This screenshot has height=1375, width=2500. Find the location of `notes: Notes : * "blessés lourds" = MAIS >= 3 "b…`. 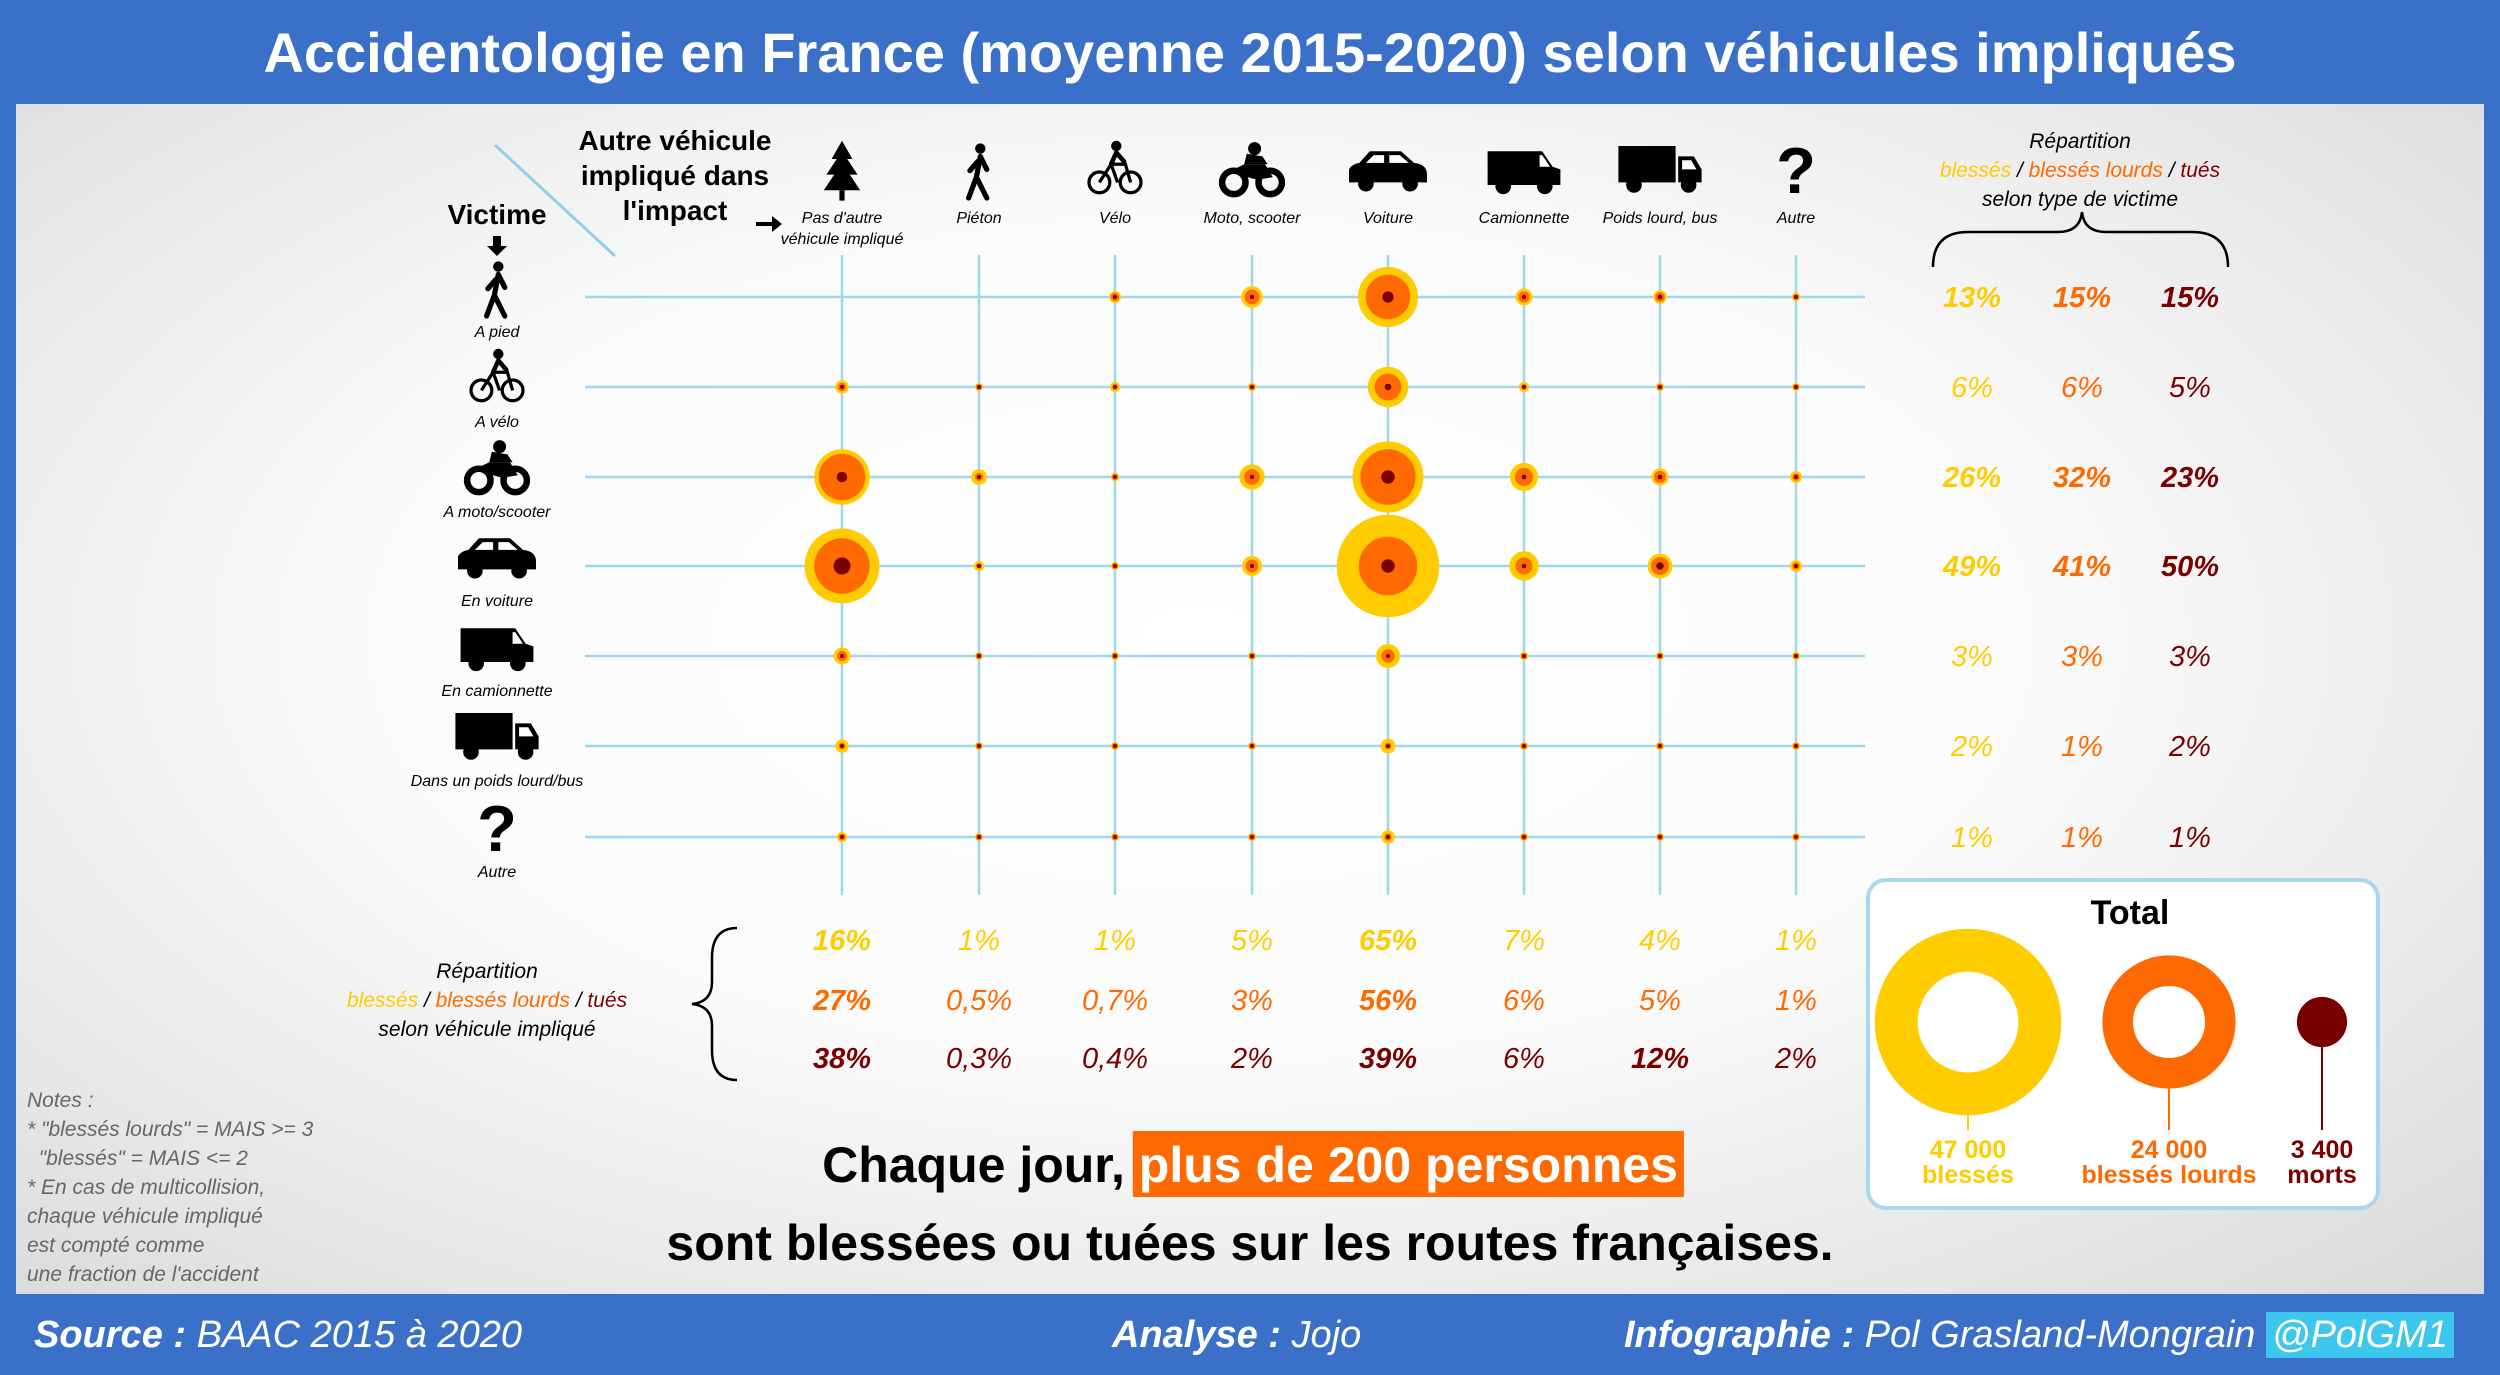

notes: Notes : * "blessés lourds" = MAIS >= 3 "b… is located at coordinates (170, 1187).